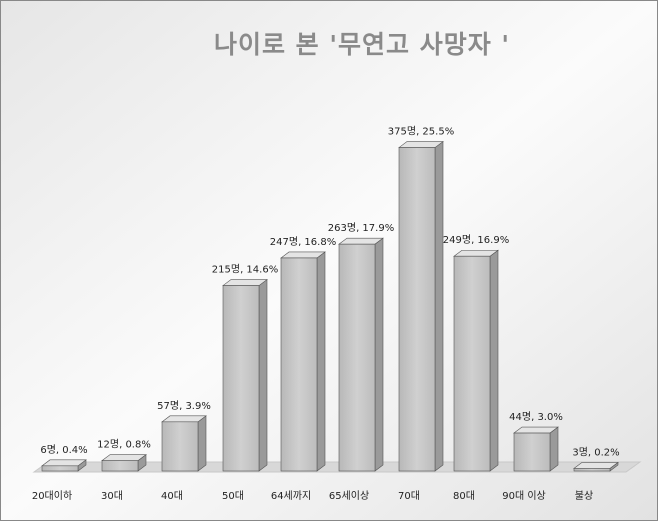 The width and height of the screenshot is (658, 521). Describe the element at coordinates (63, 450) in the screenshot. I see `data-label: 6명, 0.4%` at that location.